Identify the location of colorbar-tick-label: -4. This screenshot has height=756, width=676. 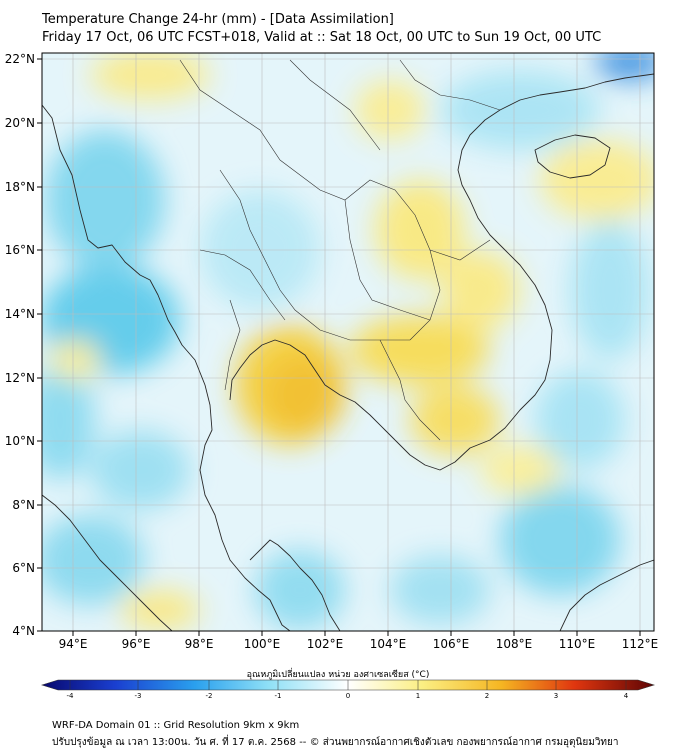
(71, 696).